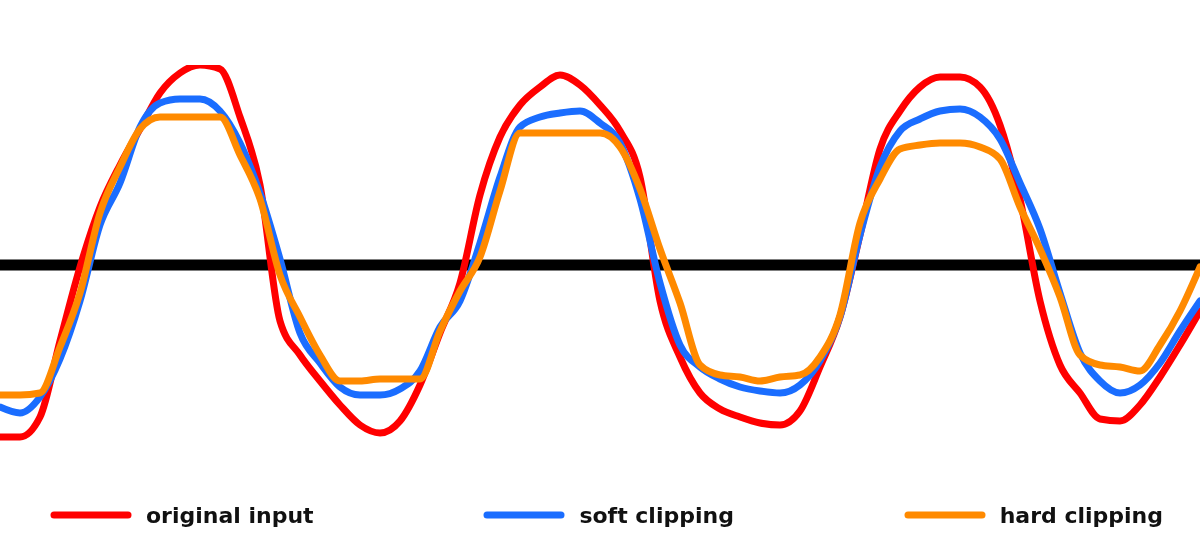  What do you see at coordinates (230, 515) in the screenshot?
I see `legend-label: original input` at bounding box center [230, 515].